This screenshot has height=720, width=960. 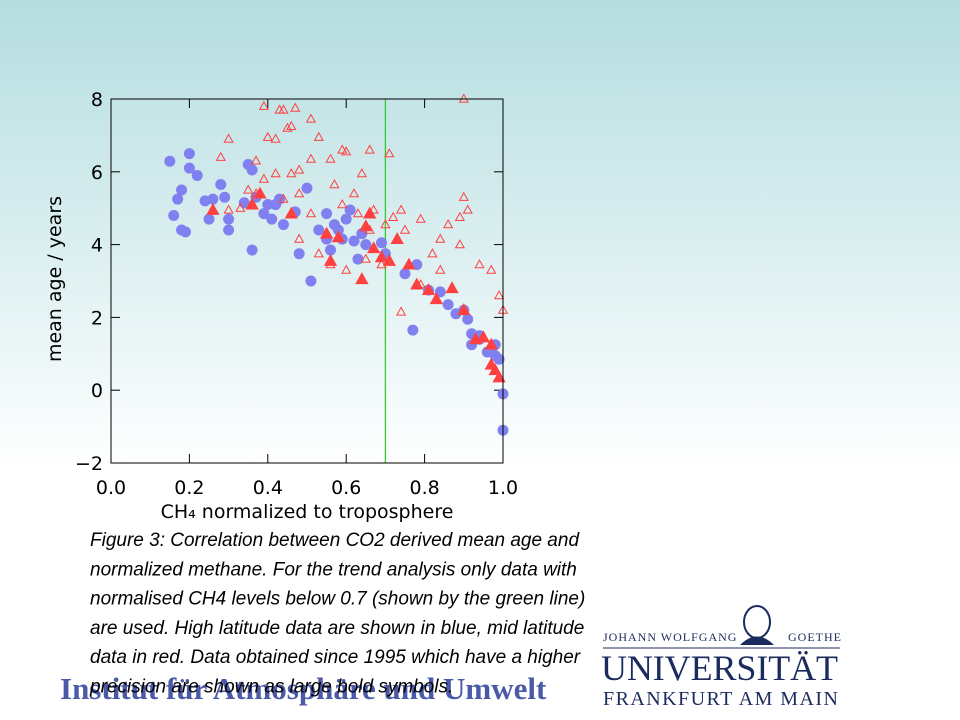 I want to click on y-tick-label: 2, so click(x=97, y=318).